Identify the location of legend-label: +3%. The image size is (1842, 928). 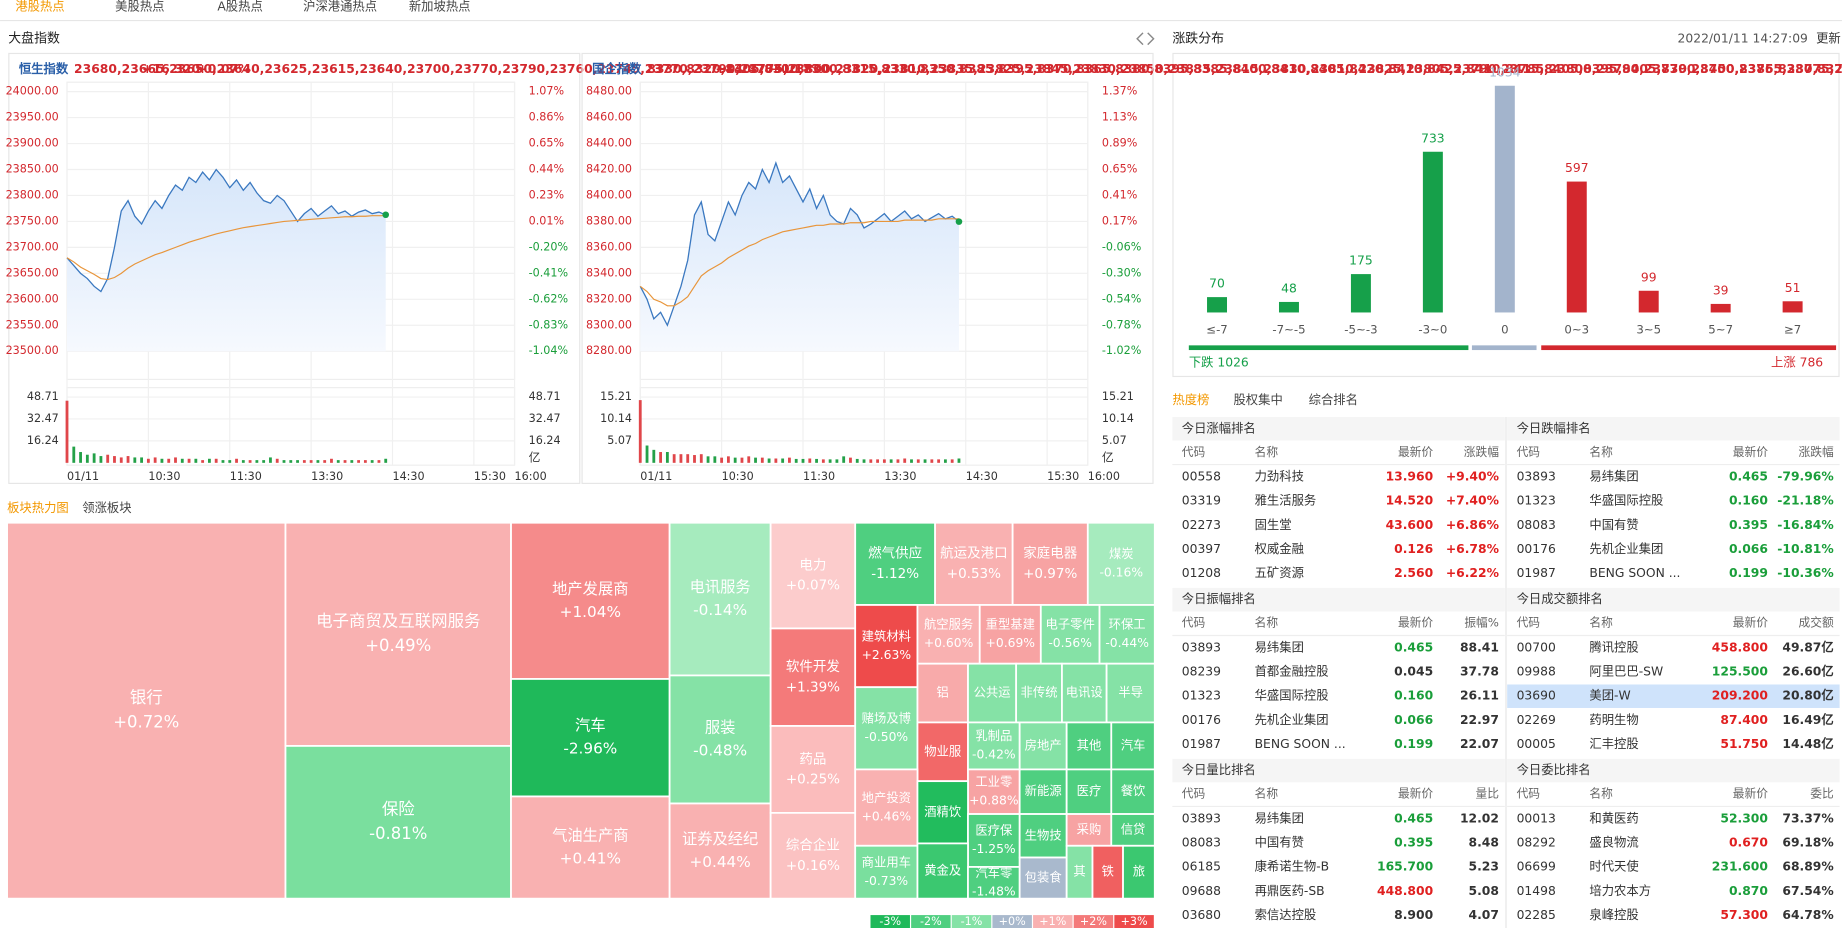
(1134, 921).